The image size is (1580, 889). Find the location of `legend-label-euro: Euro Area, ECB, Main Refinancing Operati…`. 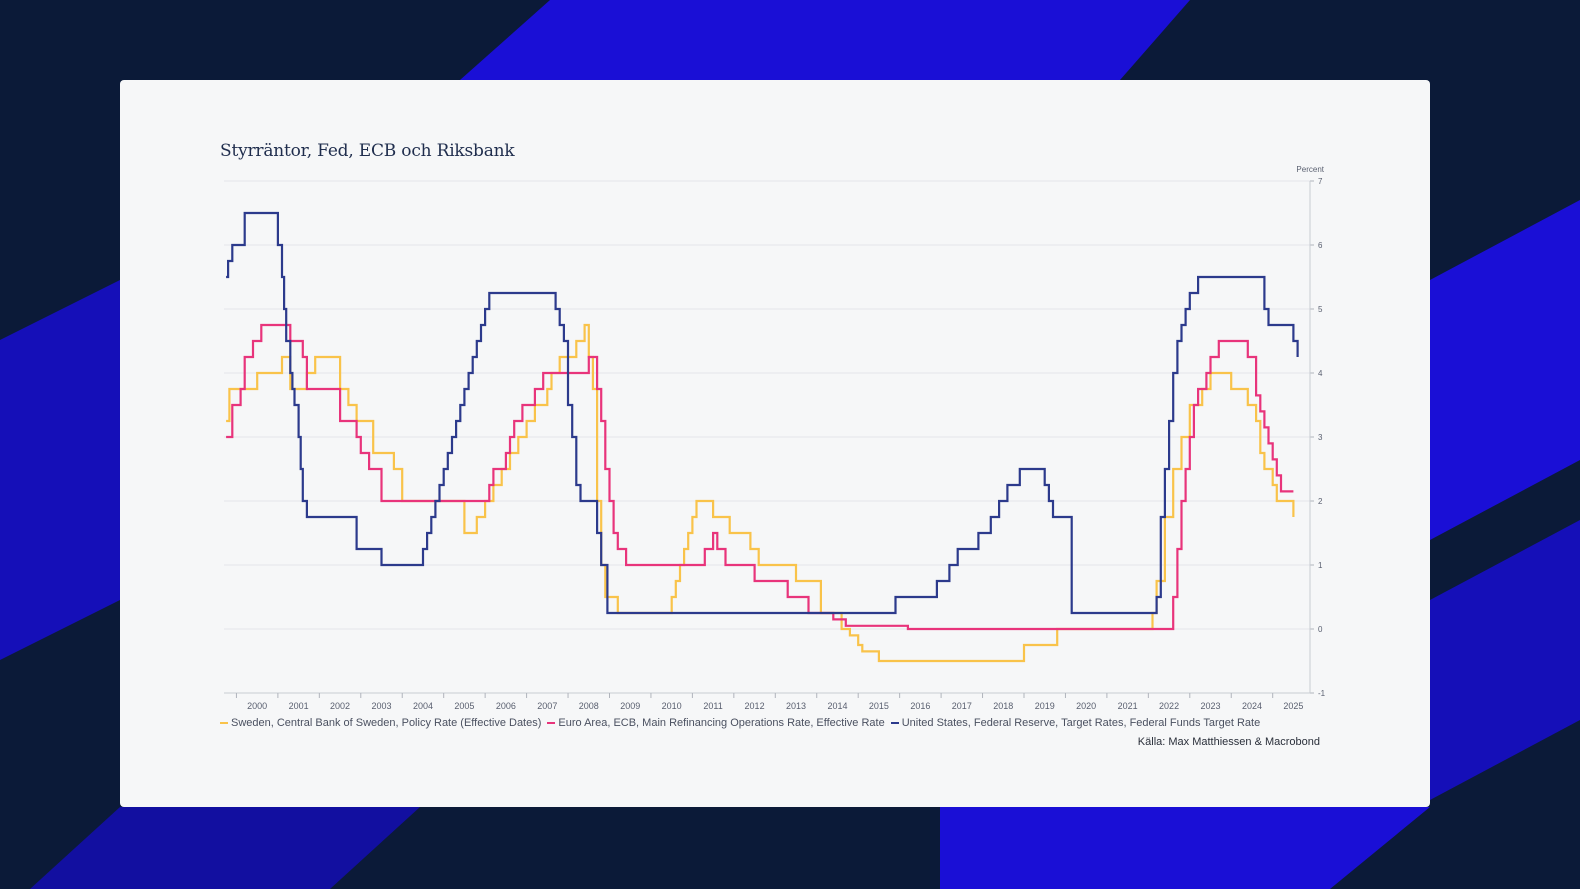

legend-label-euro: Euro Area, ECB, Main Refinancing Operati… is located at coordinates (721, 723).